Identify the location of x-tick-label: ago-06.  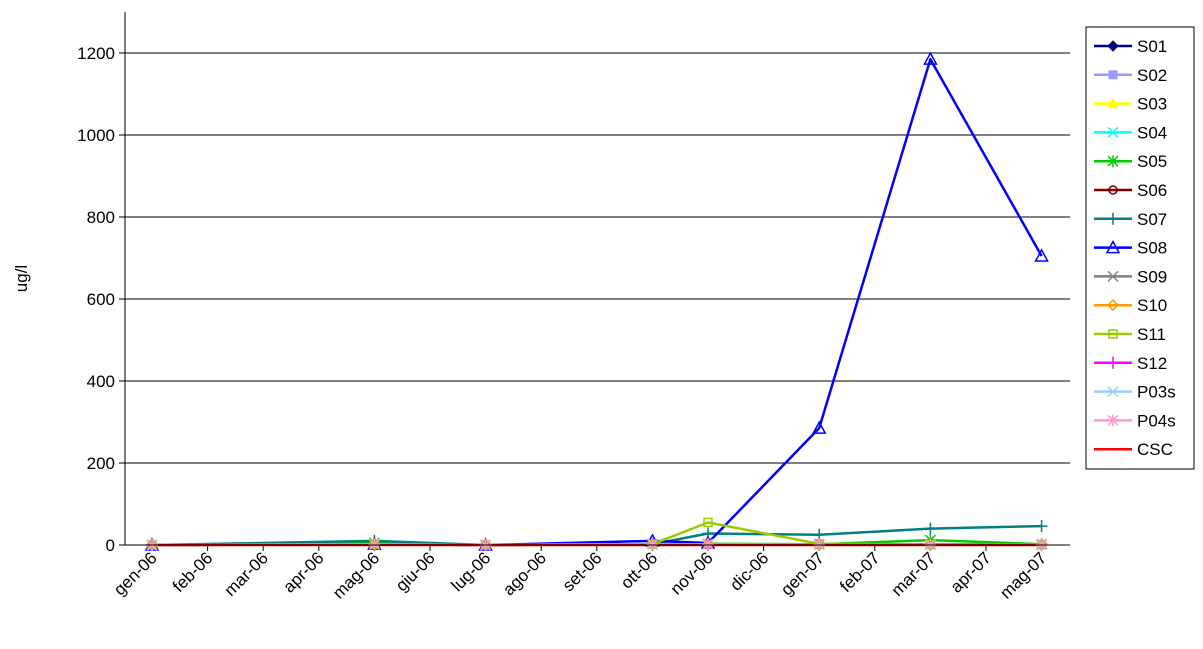
(524, 573).